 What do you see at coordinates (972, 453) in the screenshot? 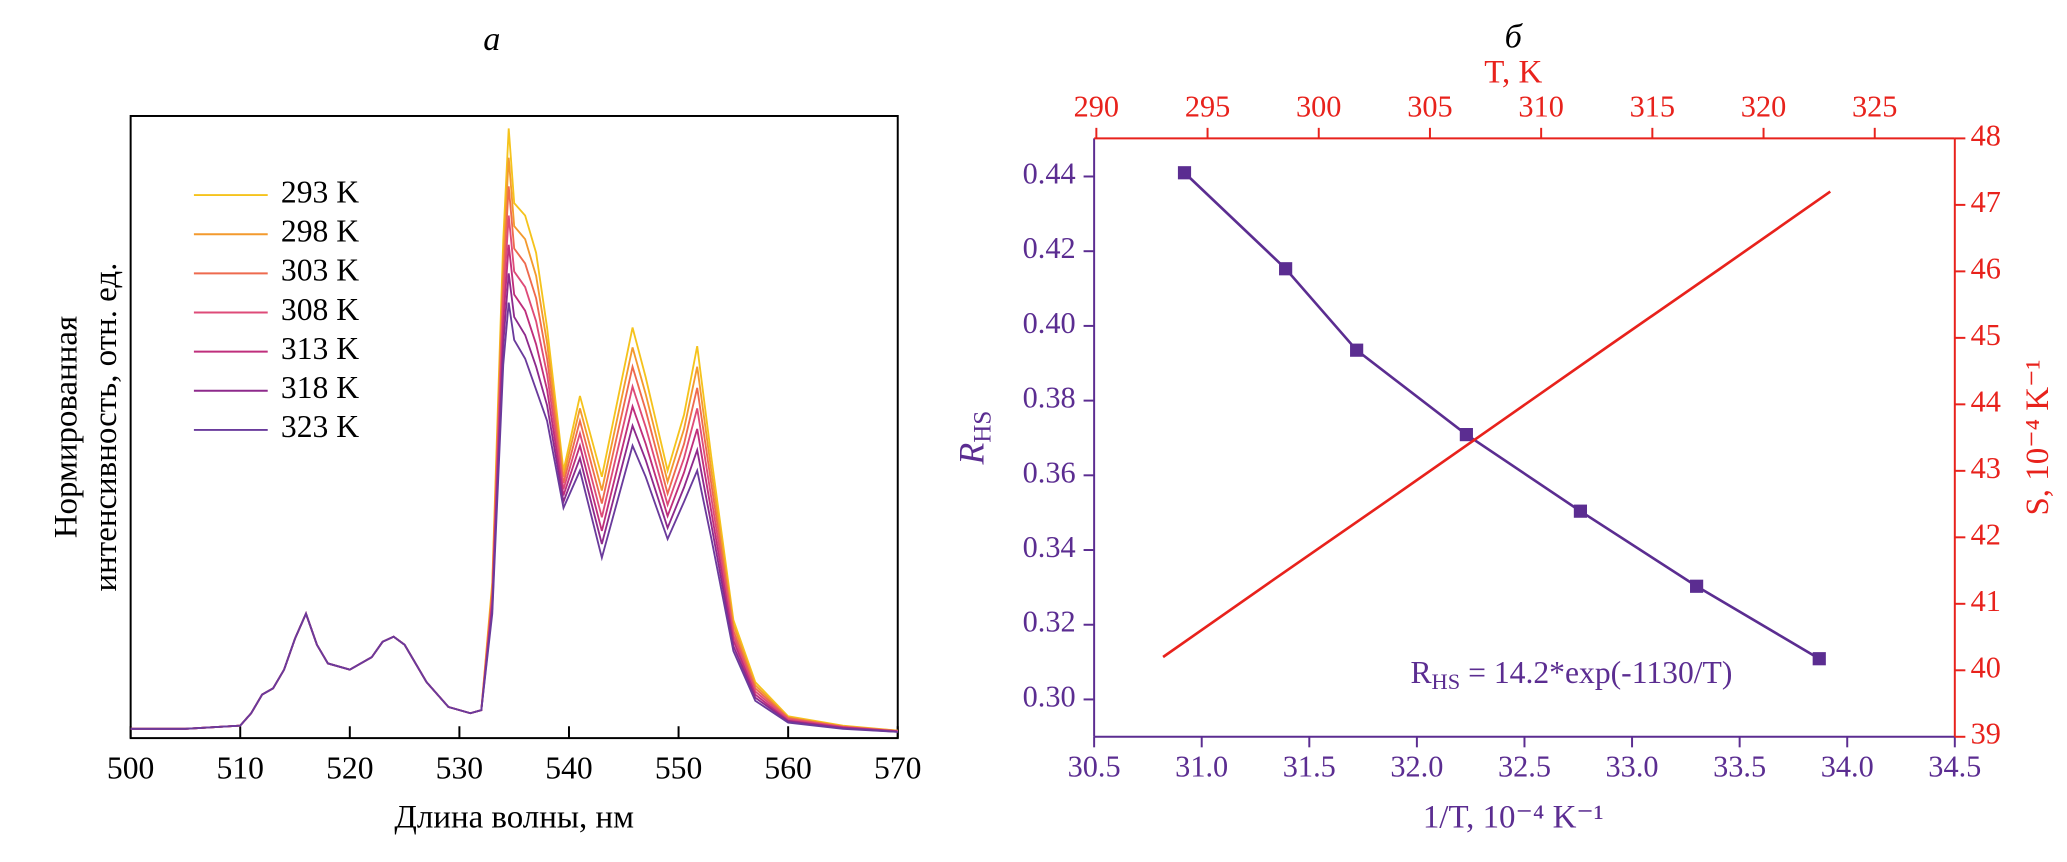
I see `y-label-main: R` at bounding box center [972, 453].